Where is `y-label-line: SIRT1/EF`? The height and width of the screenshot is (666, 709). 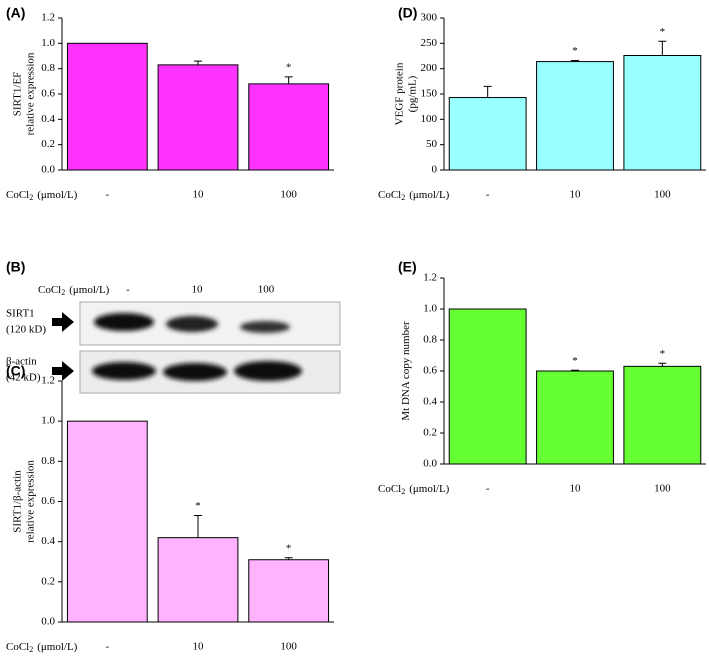 y-label-line: SIRT1/EF is located at coordinates (17, 94).